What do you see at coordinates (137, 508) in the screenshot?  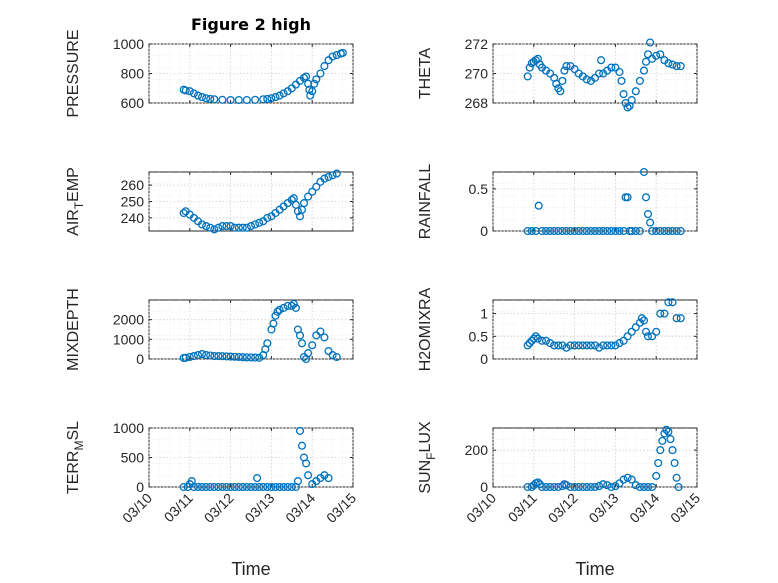 I see `x-tick-label: 03/10` at bounding box center [137, 508].